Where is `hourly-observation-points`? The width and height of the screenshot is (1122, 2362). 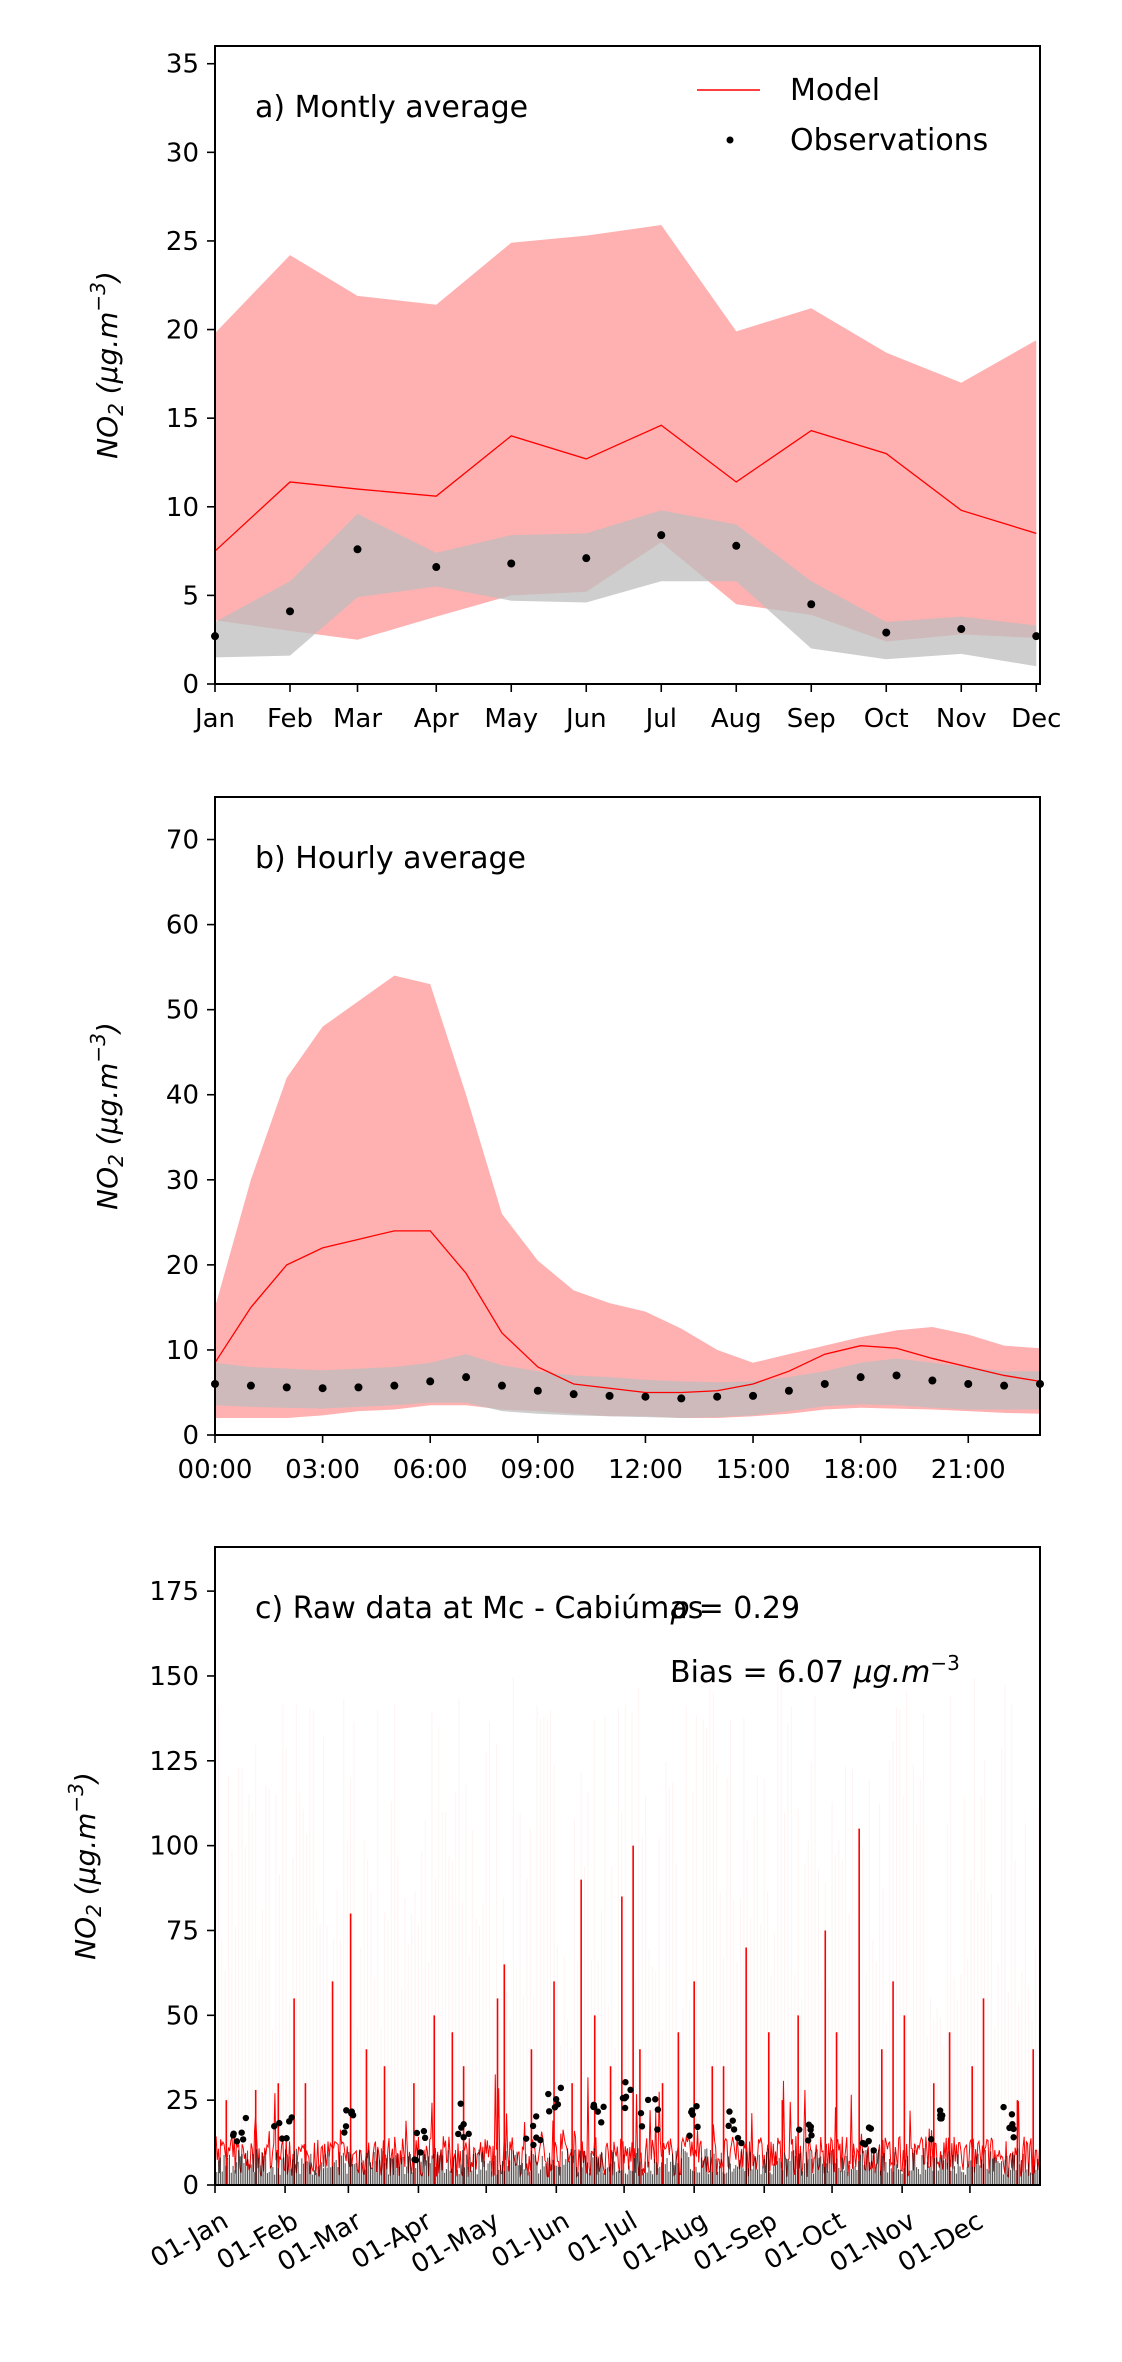
hourly-observation-points is located at coordinates (627, 1387).